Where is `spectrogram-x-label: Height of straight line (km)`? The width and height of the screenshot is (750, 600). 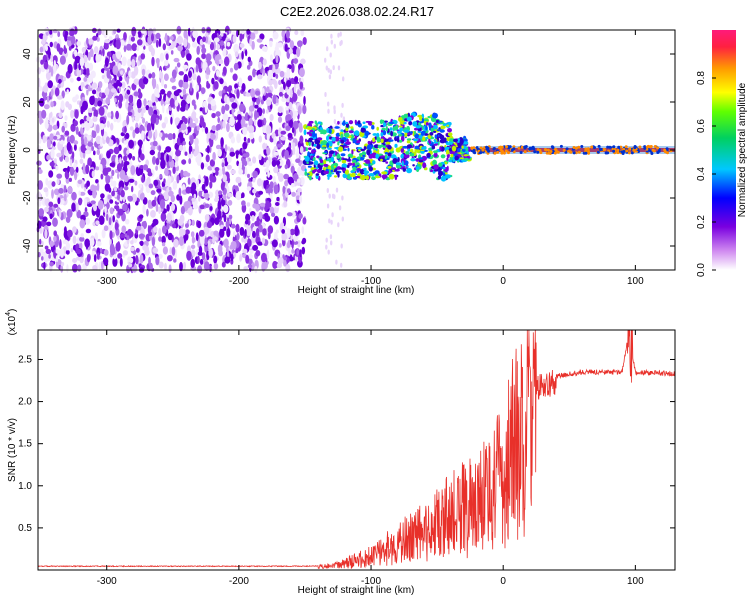 spectrogram-x-label: Height of straight line (km) is located at coordinates (356, 290).